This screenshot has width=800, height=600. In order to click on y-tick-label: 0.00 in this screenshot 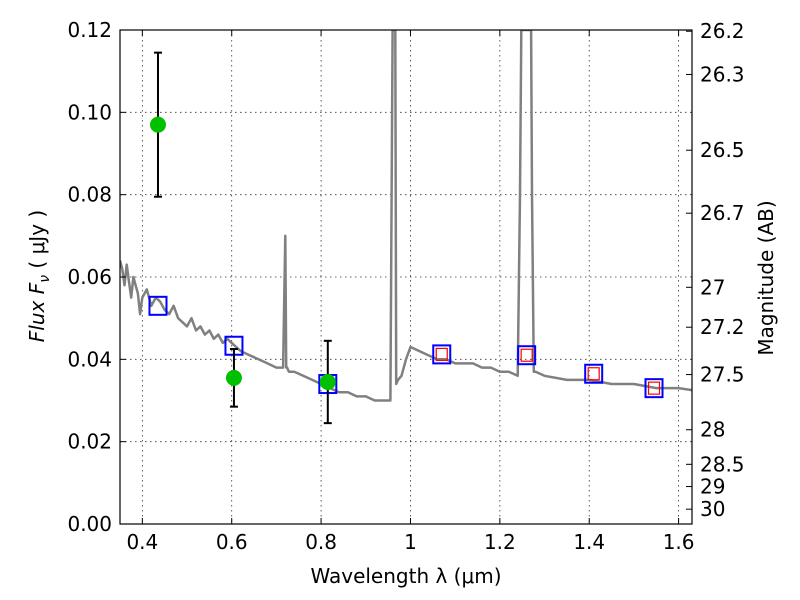, I will do `click(89, 524)`.